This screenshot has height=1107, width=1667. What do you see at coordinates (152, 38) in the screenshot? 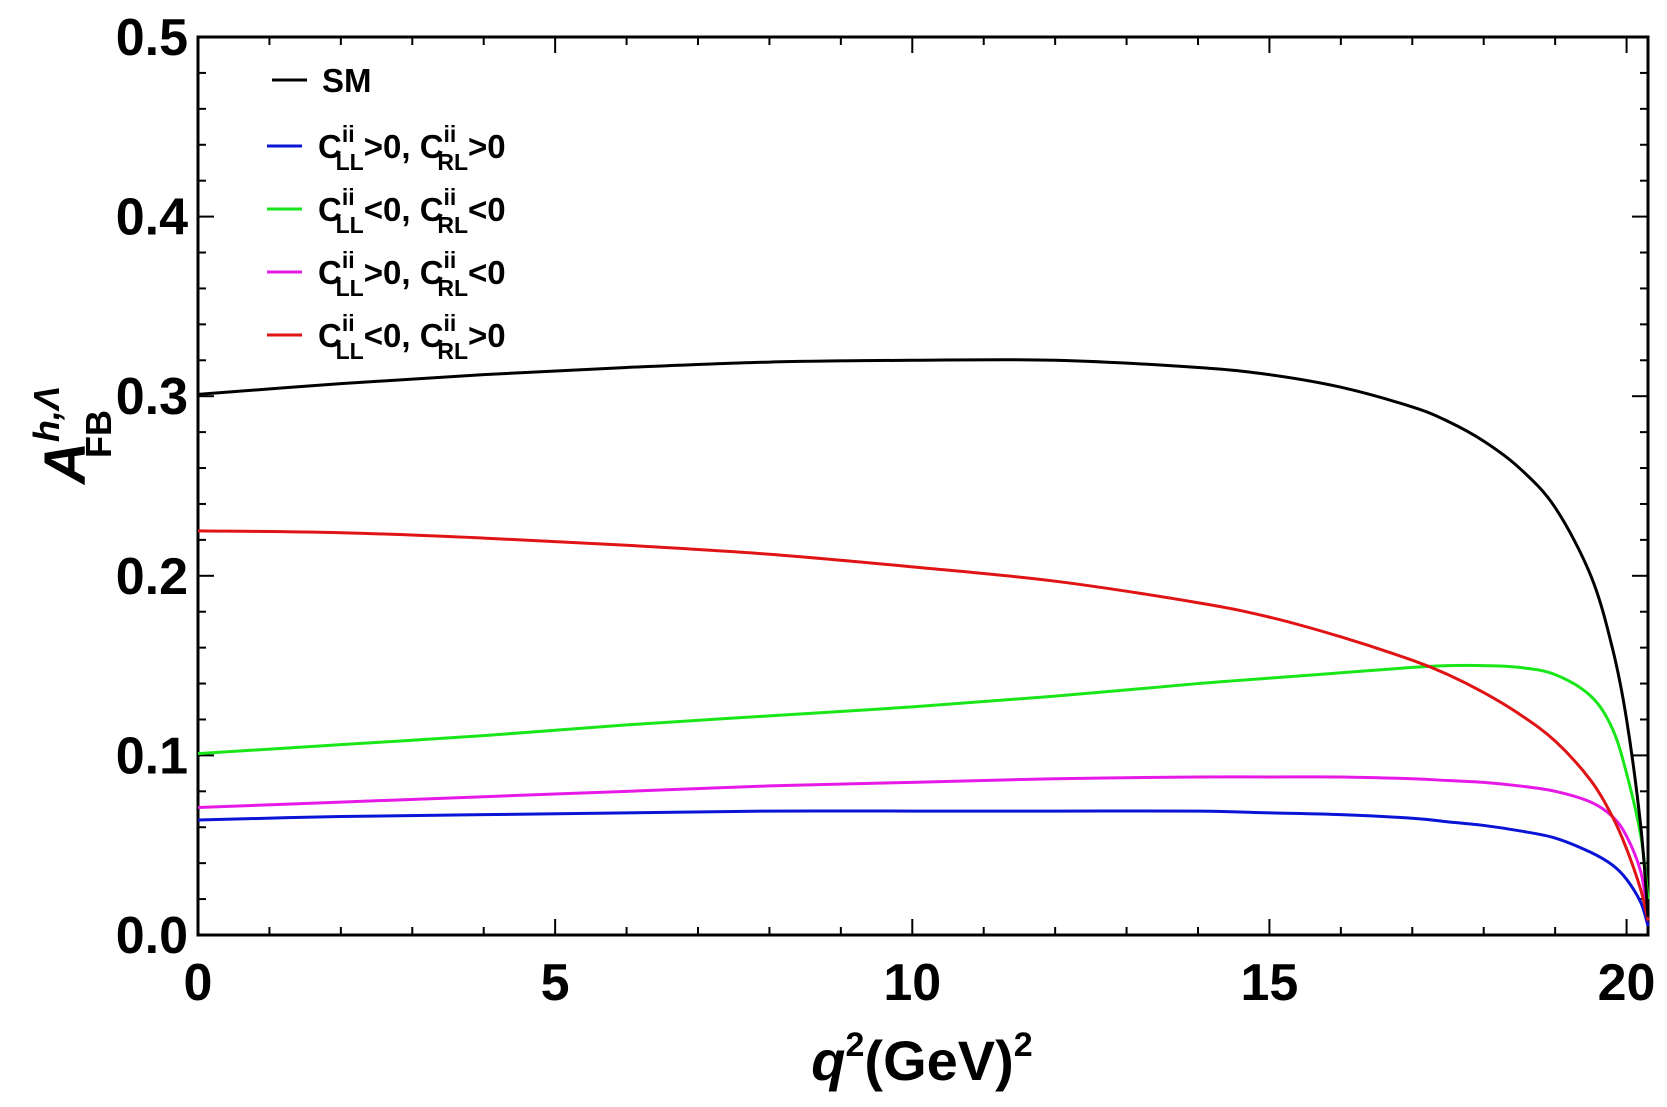
I see `y-tick-label: 0.5` at bounding box center [152, 38].